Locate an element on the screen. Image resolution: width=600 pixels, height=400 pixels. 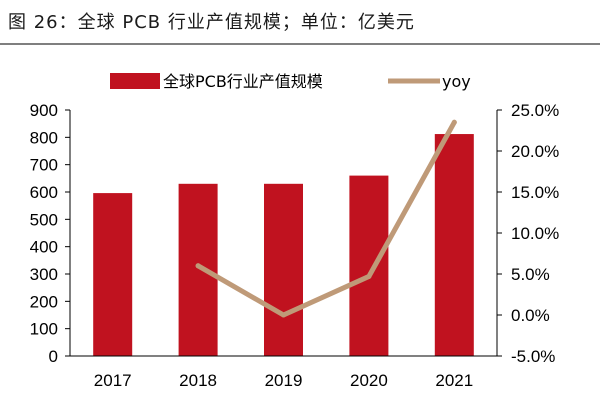
right-tick-label: -5.0% is located at coordinates (533, 356).